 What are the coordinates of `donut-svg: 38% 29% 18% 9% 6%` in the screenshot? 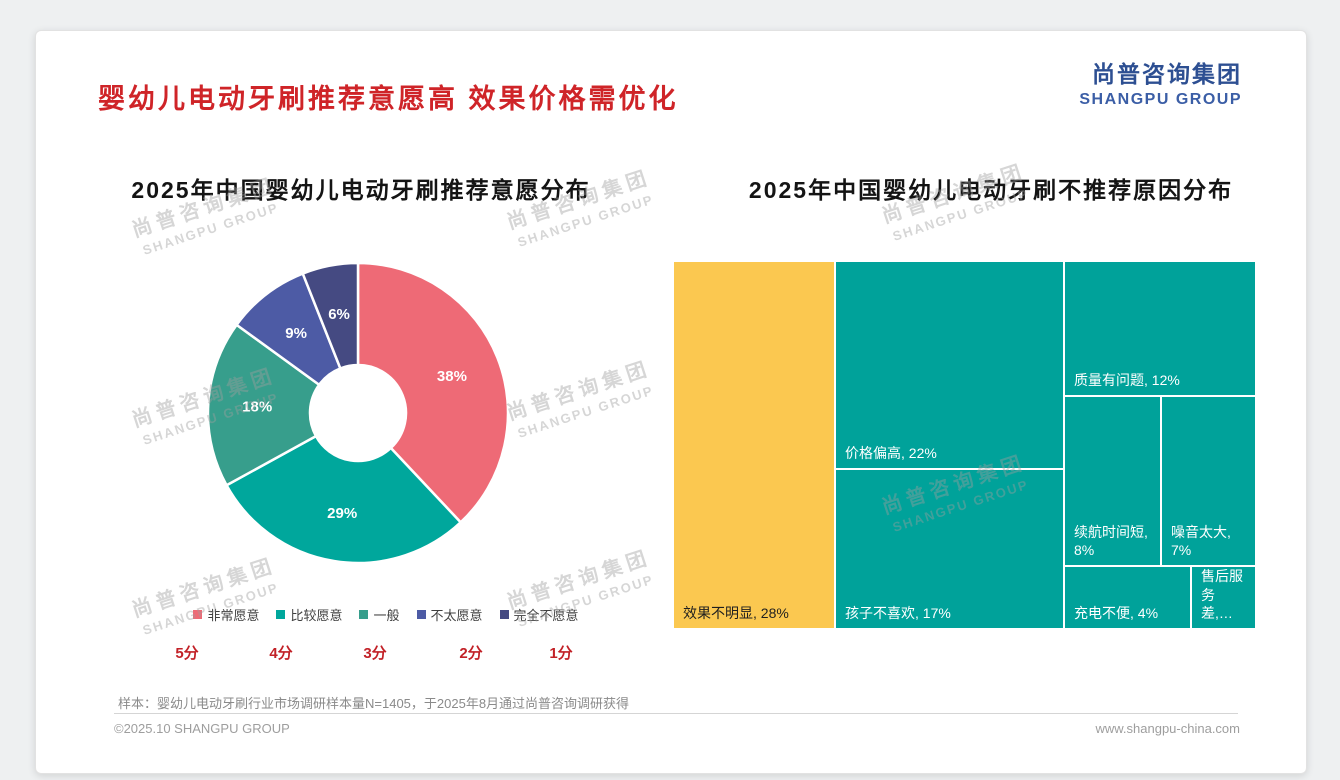 It's located at (358, 413).